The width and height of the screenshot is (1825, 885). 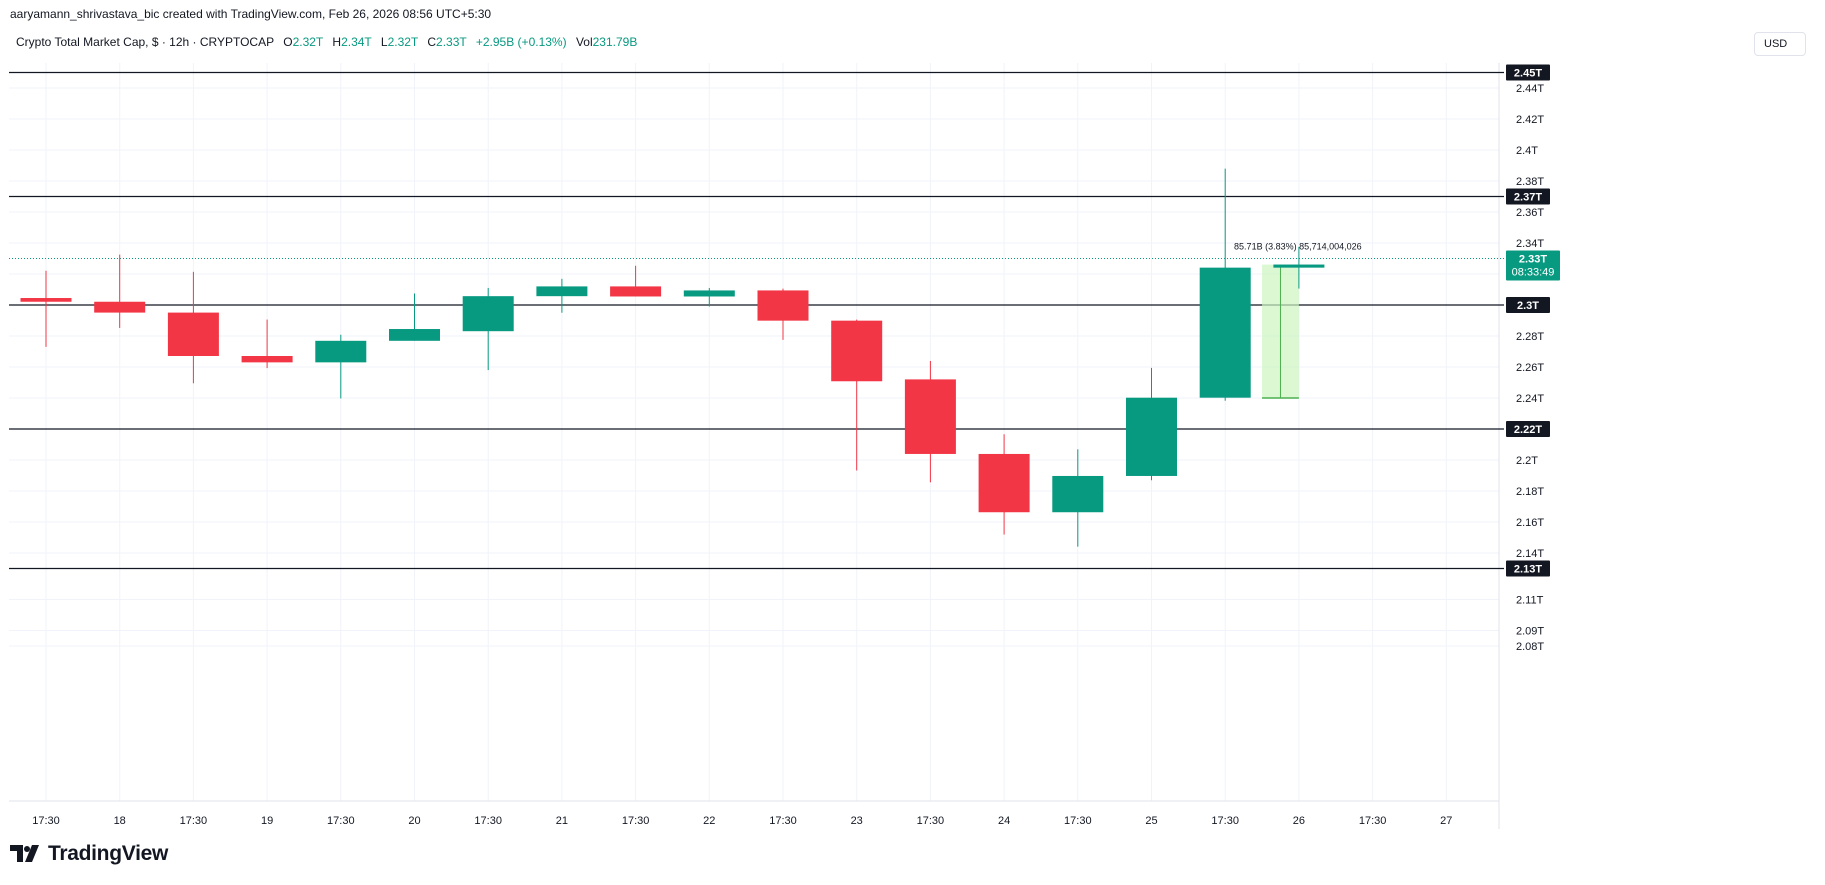 What do you see at coordinates (1299, 821) in the screenshot?
I see `time-tick-label: 26` at bounding box center [1299, 821].